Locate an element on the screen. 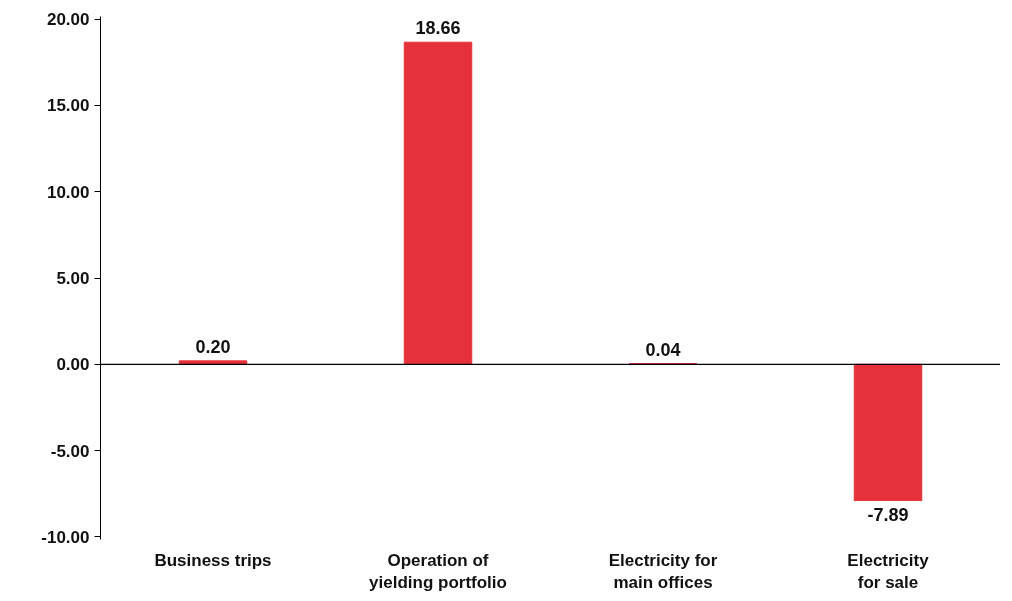 Image resolution: width=1012 pixels, height=601 pixels. data-label: 18.66 is located at coordinates (438, 28).